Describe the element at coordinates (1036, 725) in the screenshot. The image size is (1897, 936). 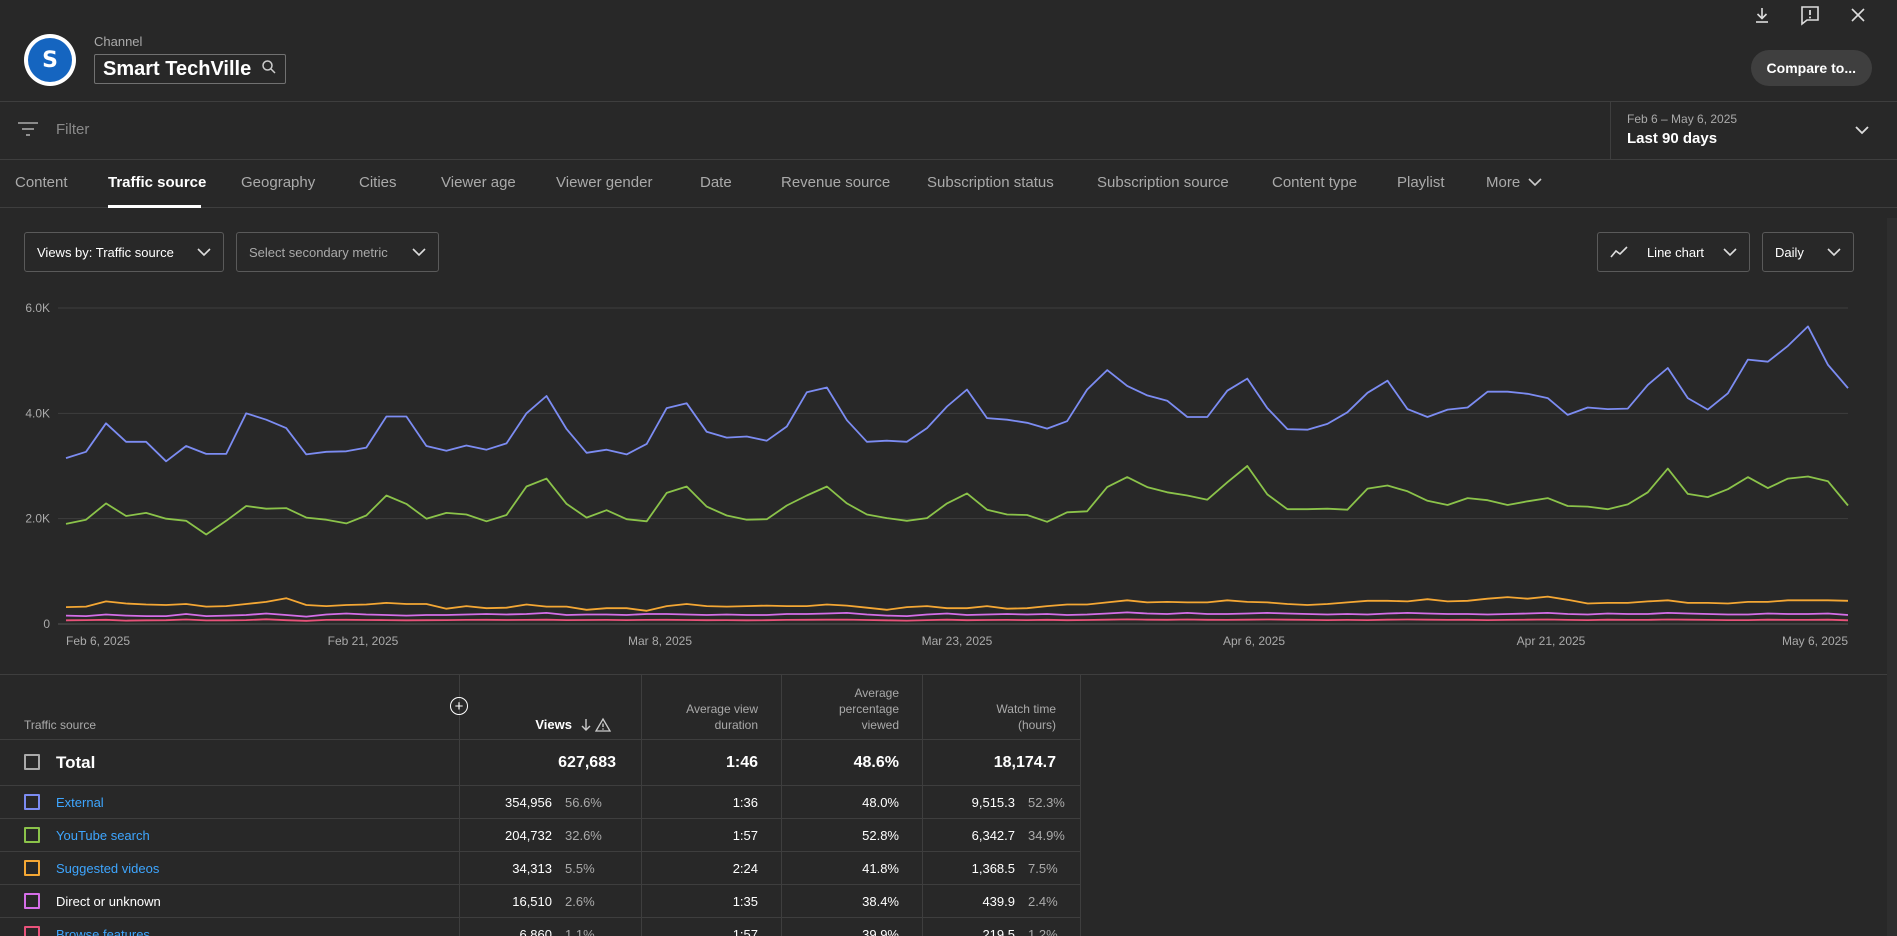
I see `header-line: (hours)` at that location.